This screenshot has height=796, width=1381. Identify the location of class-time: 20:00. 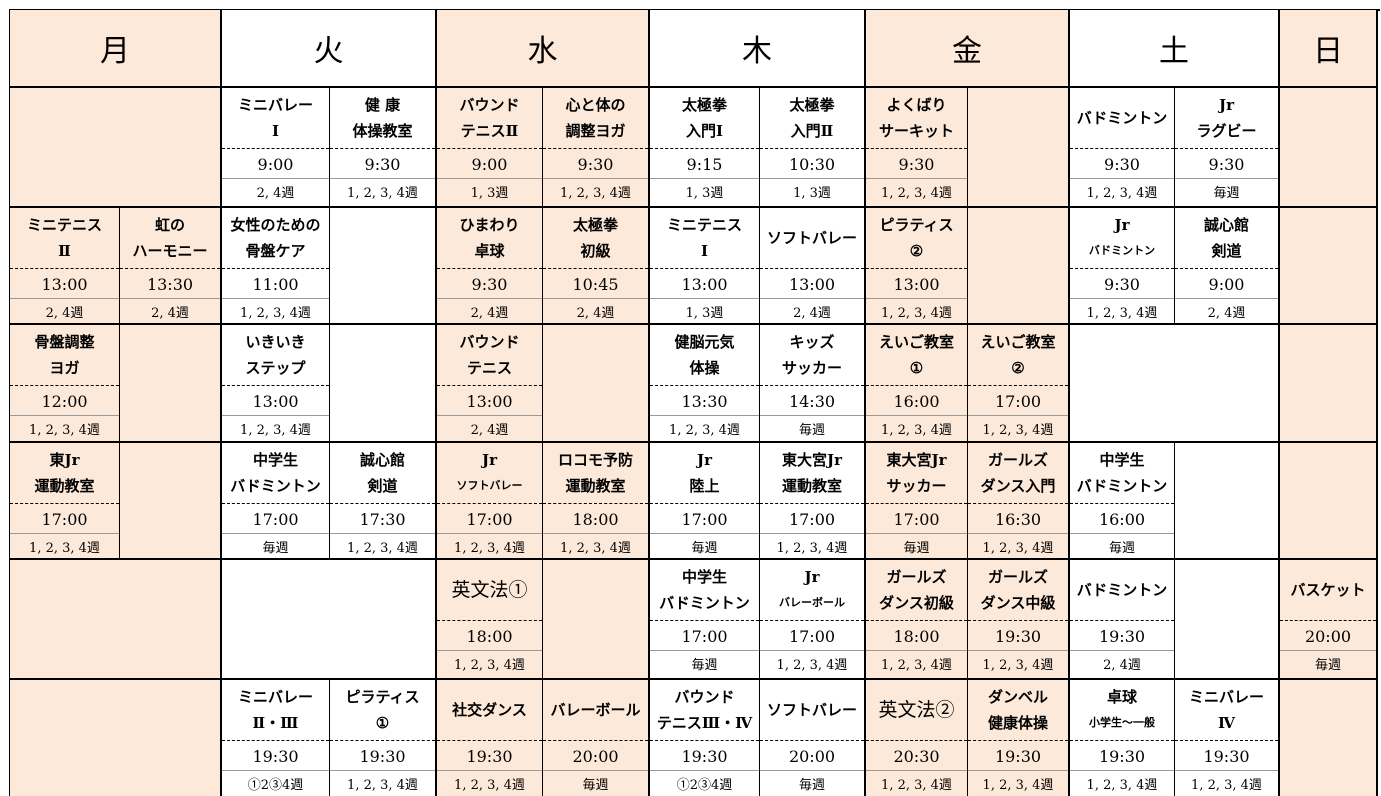
(1328, 636).